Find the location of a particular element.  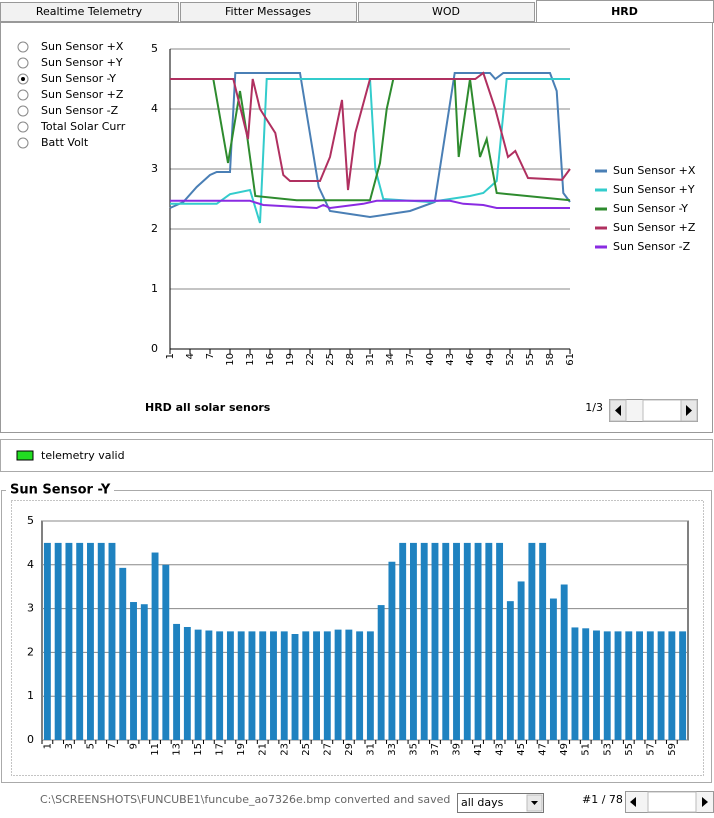

legend-label: Sun Sensor -Y is located at coordinates (650, 208).